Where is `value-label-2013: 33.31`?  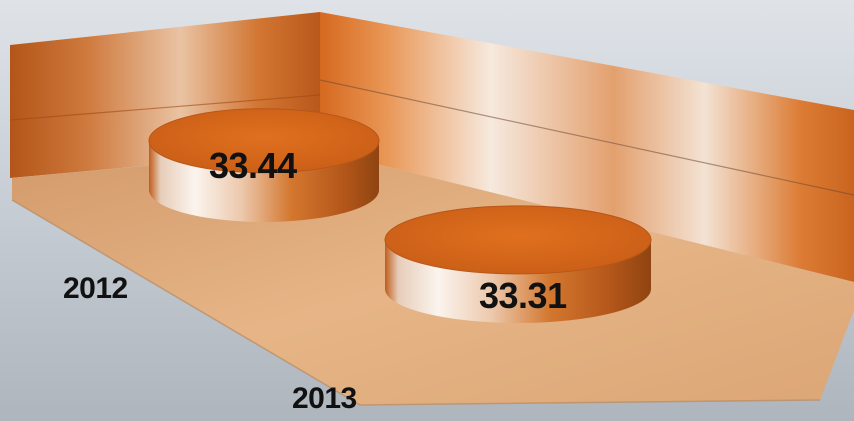 value-label-2013: 33.31 is located at coordinates (523, 295).